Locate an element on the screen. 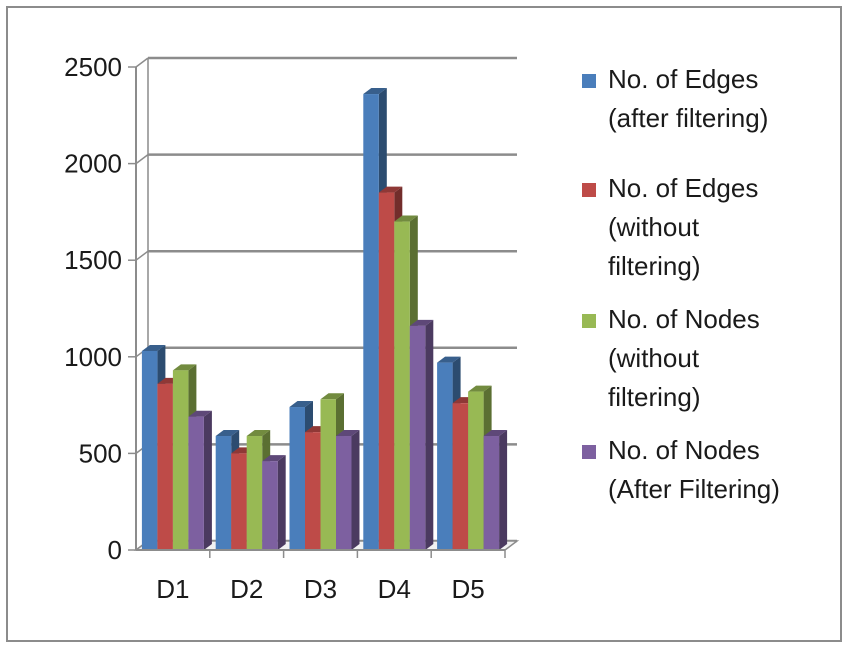  x-tick-label: D4 is located at coordinates (394, 589).